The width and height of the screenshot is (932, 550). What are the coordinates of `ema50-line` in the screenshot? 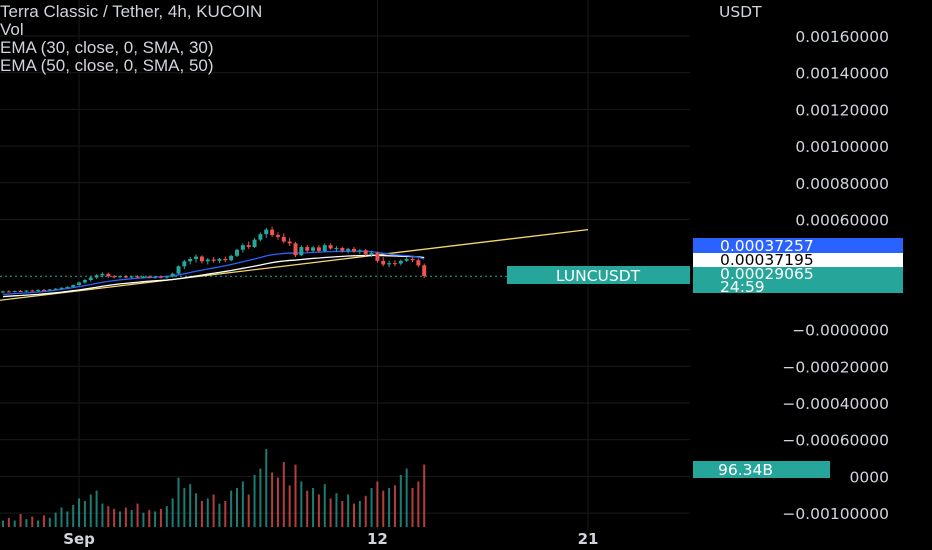 It's located at (213, 276).